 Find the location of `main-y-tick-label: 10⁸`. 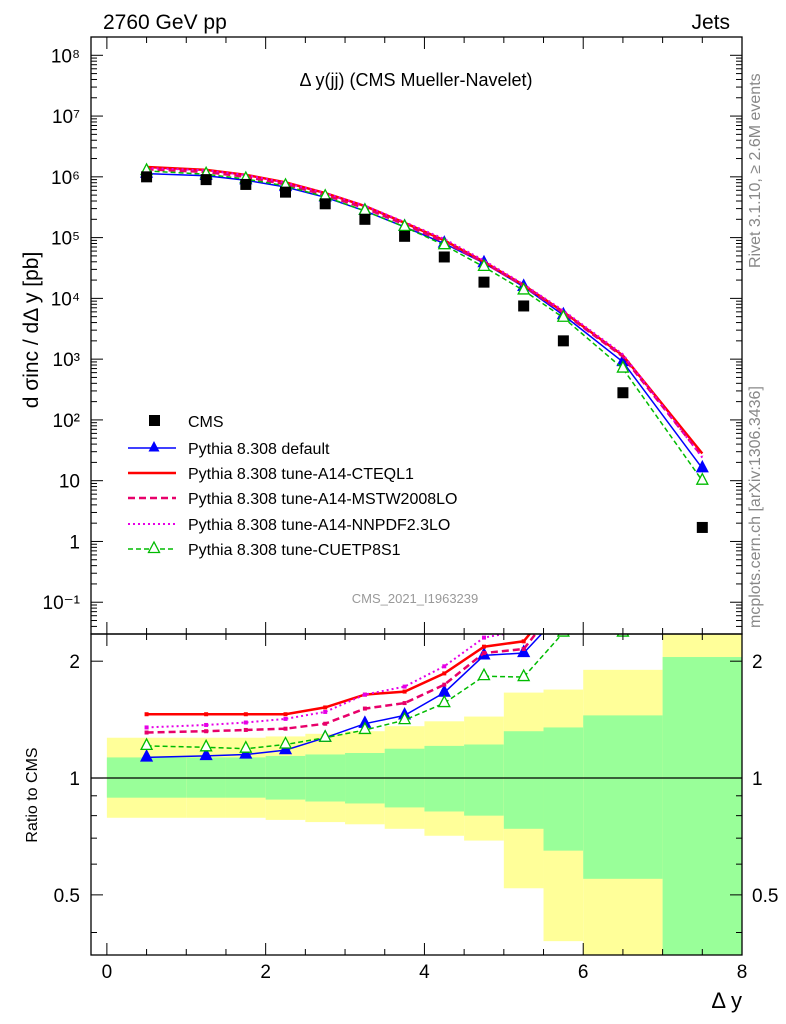

main-y-tick-label: 10⁸ is located at coordinates (65, 56).